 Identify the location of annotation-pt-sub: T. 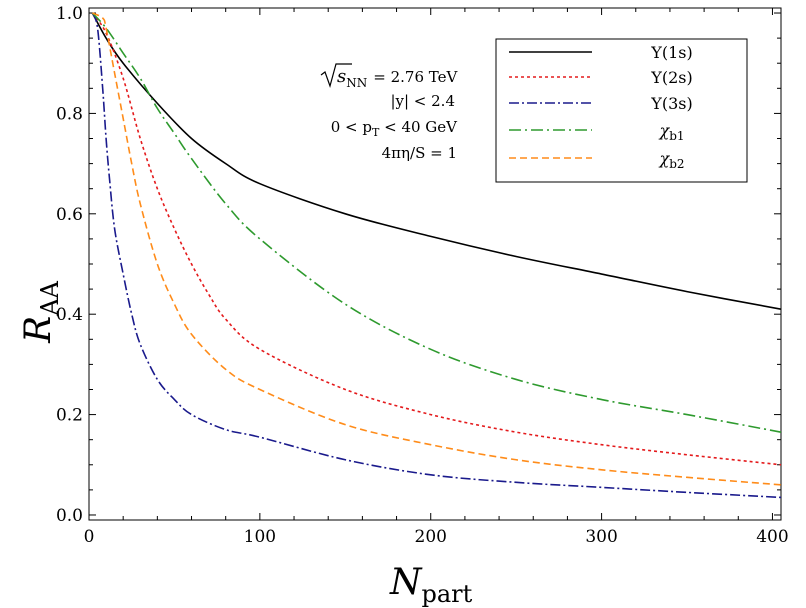
(376, 132).